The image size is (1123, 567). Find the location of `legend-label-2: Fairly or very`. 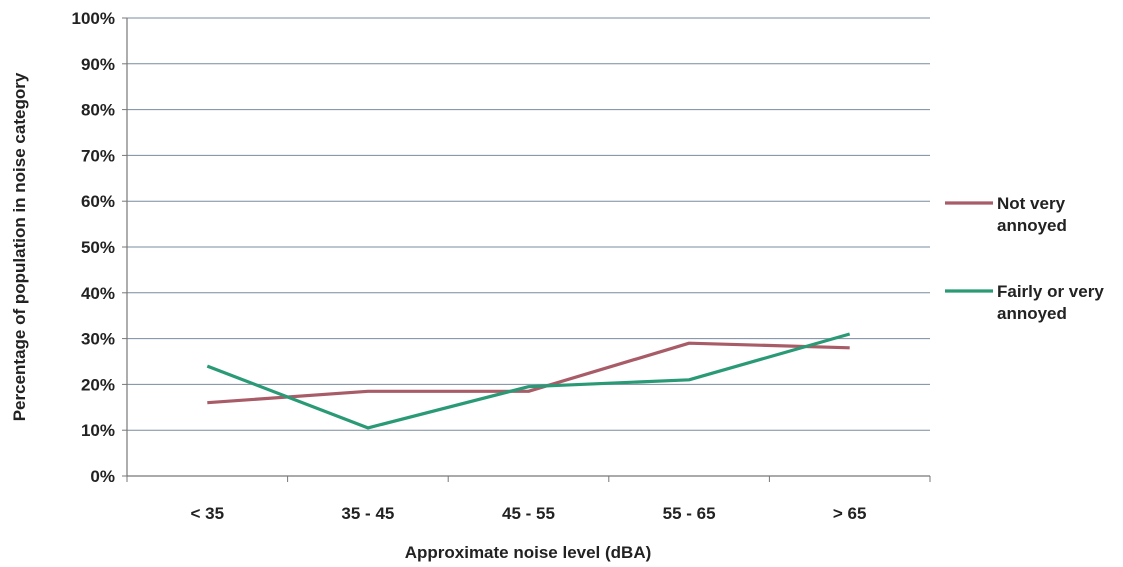

legend-label-2: Fairly or very is located at coordinates (1050, 291).